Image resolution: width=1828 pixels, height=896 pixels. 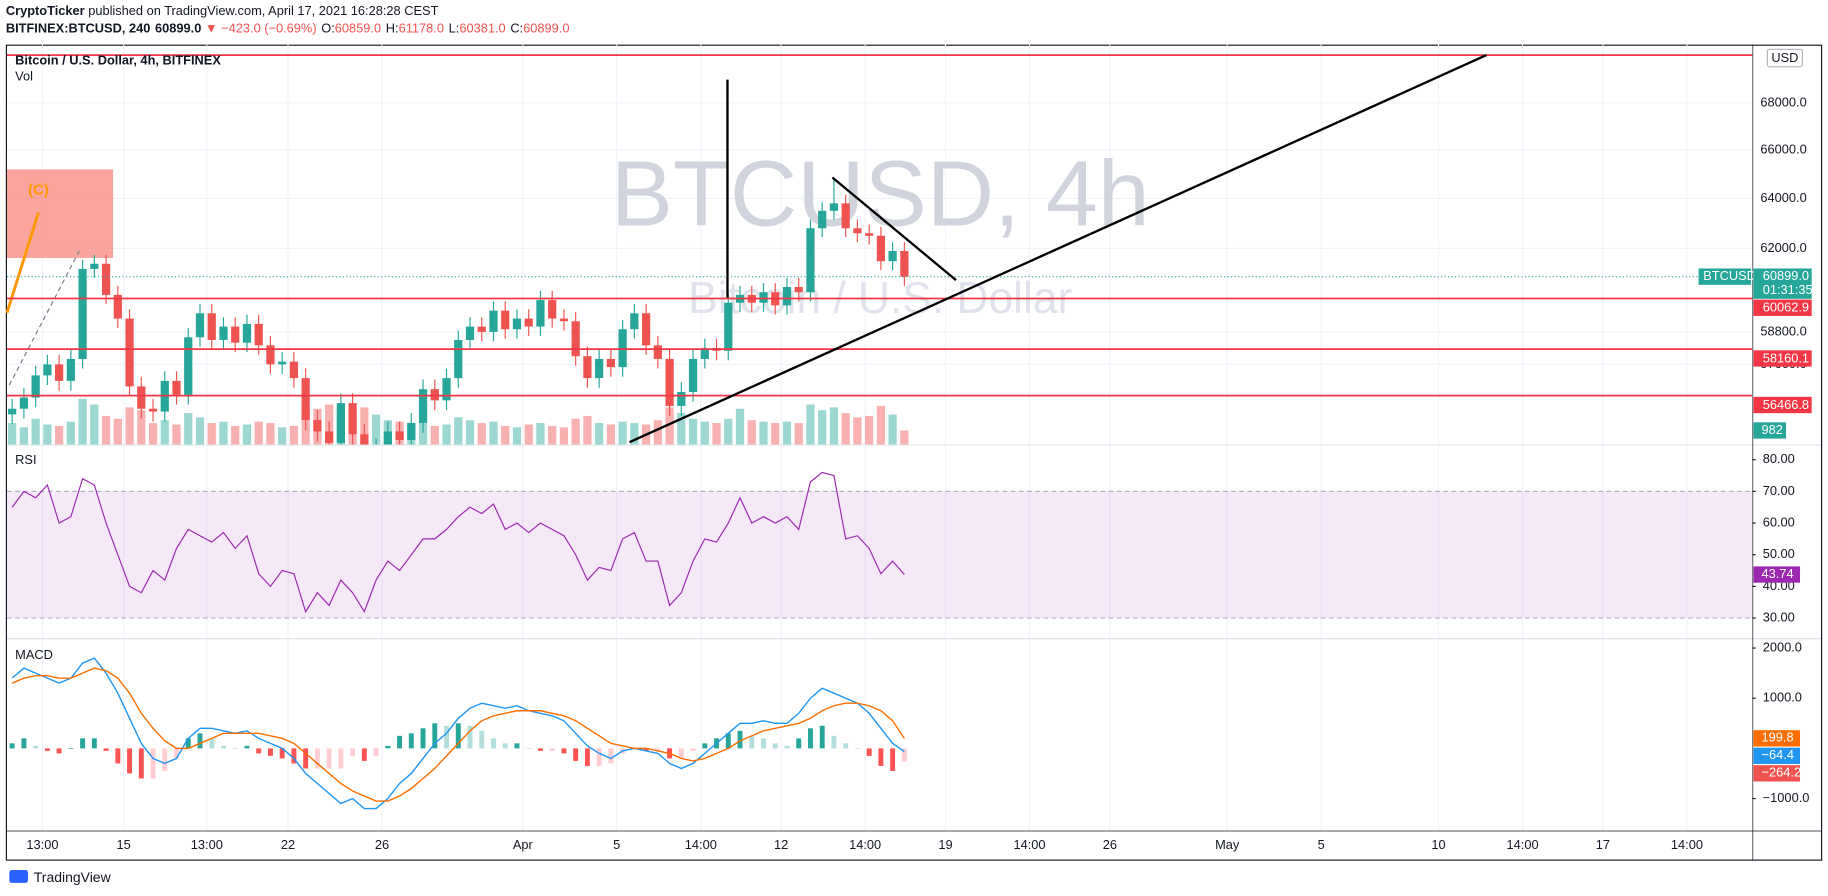 What do you see at coordinates (1788, 289) in the screenshot?
I see `countdown: 01:31:35` at bounding box center [1788, 289].